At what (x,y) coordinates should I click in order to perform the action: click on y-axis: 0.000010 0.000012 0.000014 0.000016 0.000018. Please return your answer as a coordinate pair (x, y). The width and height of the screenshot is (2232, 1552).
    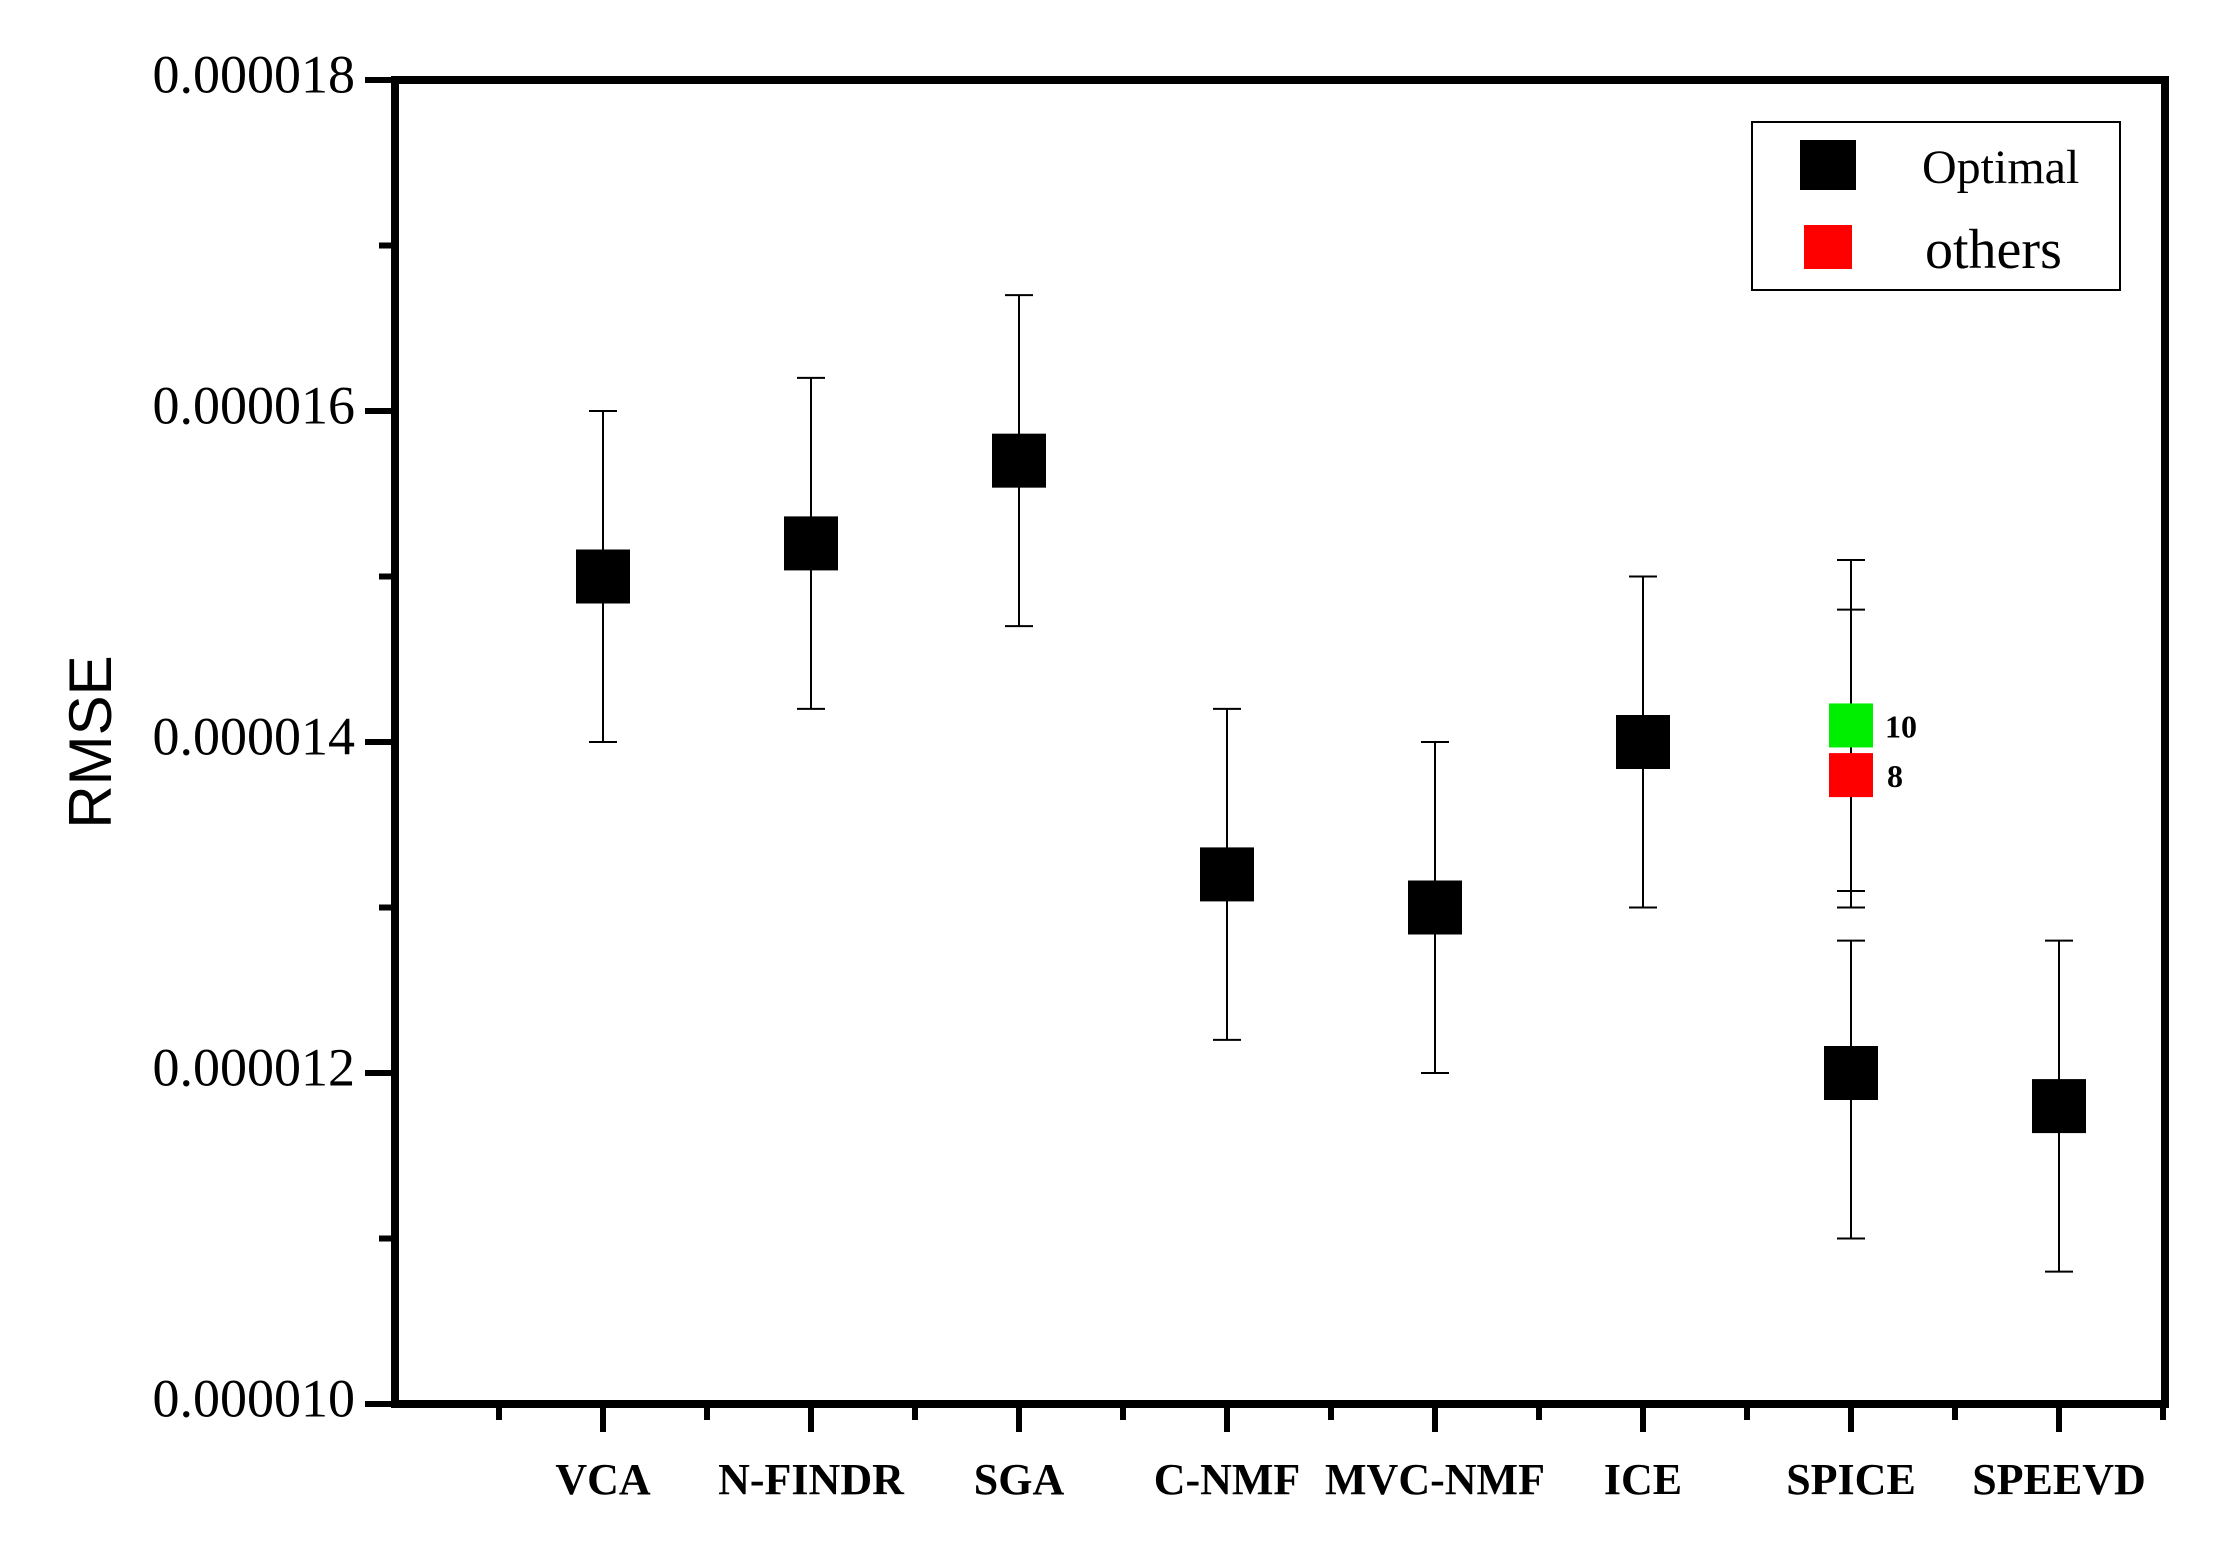
    Looking at the image, I should click on (274, 736).